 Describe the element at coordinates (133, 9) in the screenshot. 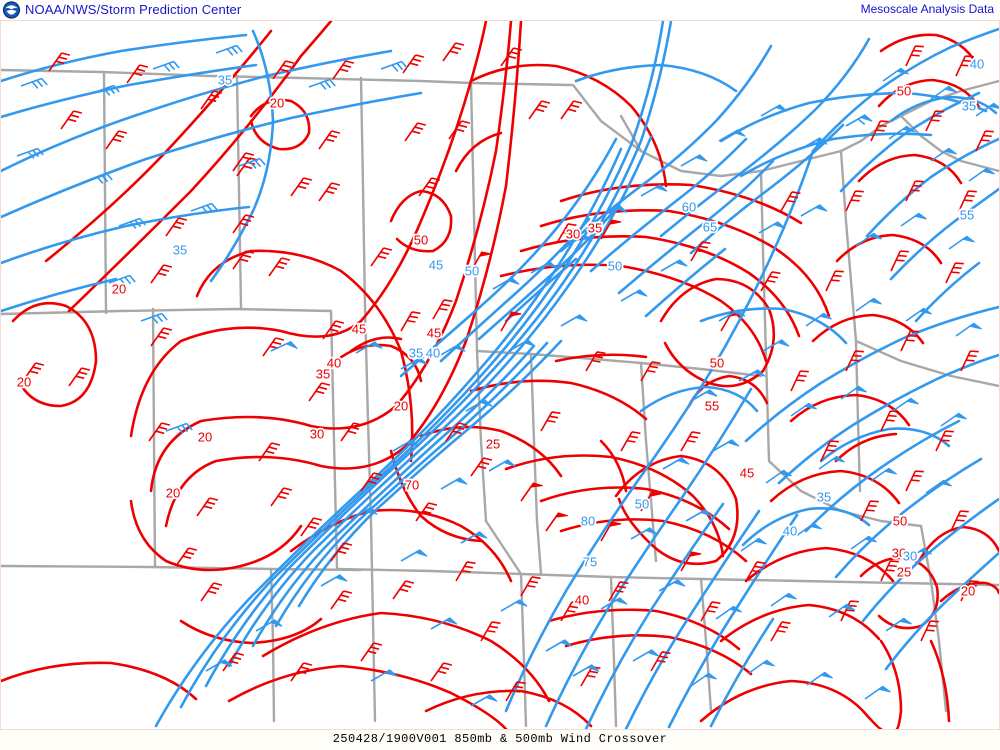

I see `header-title: NOAA/NWS/Storm Prediction Center` at that location.